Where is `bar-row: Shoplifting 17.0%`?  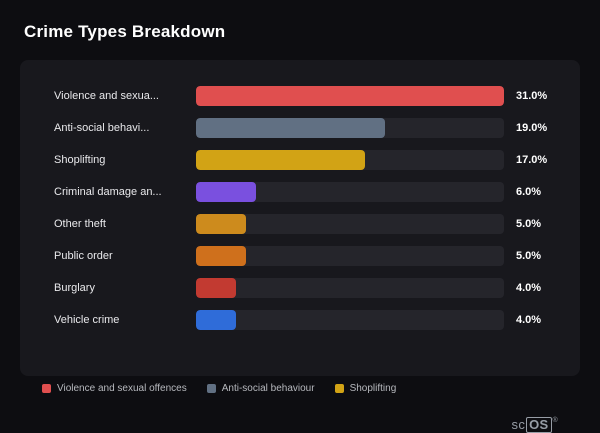 bar-row: Shoplifting 17.0% is located at coordinates (300, 160).